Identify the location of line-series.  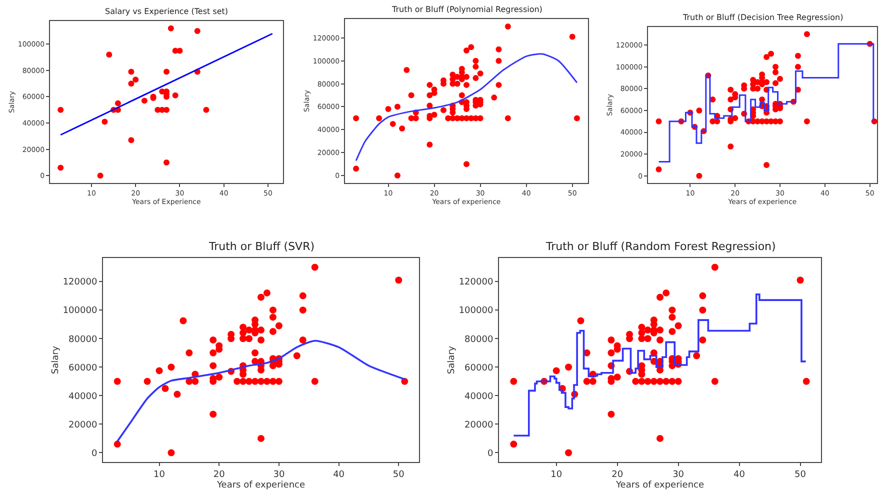
(466, 107).